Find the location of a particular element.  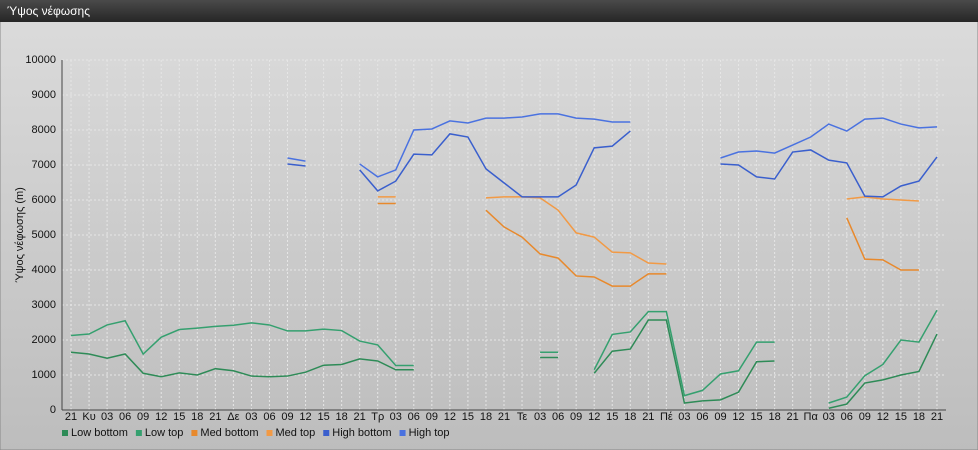

y-tick-label: 0 is located at coordinates (53, 410).